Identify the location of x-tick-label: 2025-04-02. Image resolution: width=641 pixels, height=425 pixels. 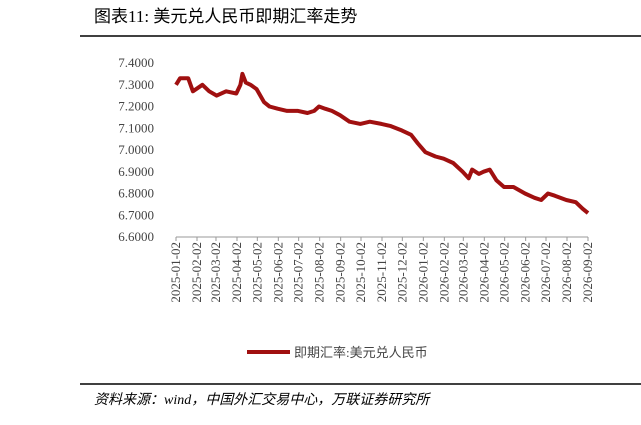
(236, 272).